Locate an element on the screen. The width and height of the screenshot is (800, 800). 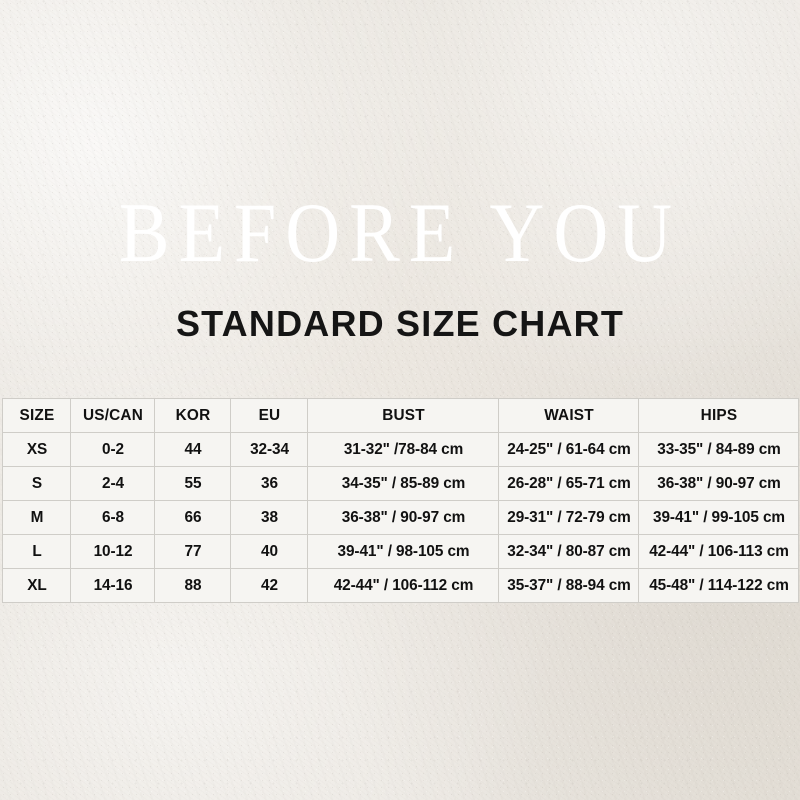
cell-bust: 31-32" /78-84 cm is located at coordinates (403, 449).